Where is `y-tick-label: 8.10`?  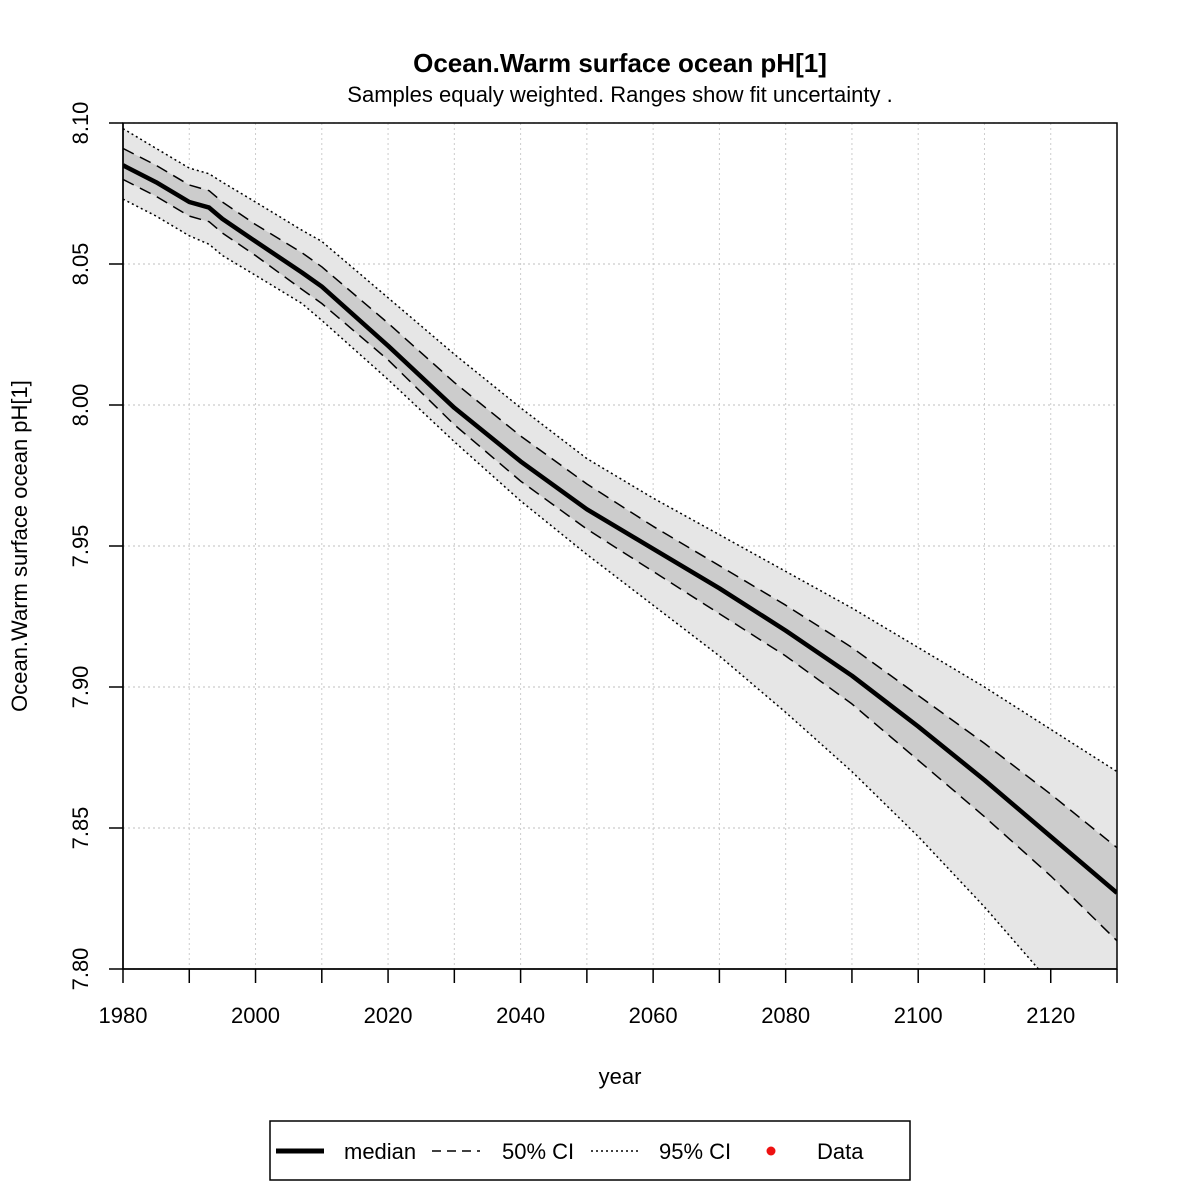 y-tick-label: 8.10 is located at coordinates (80, 123).